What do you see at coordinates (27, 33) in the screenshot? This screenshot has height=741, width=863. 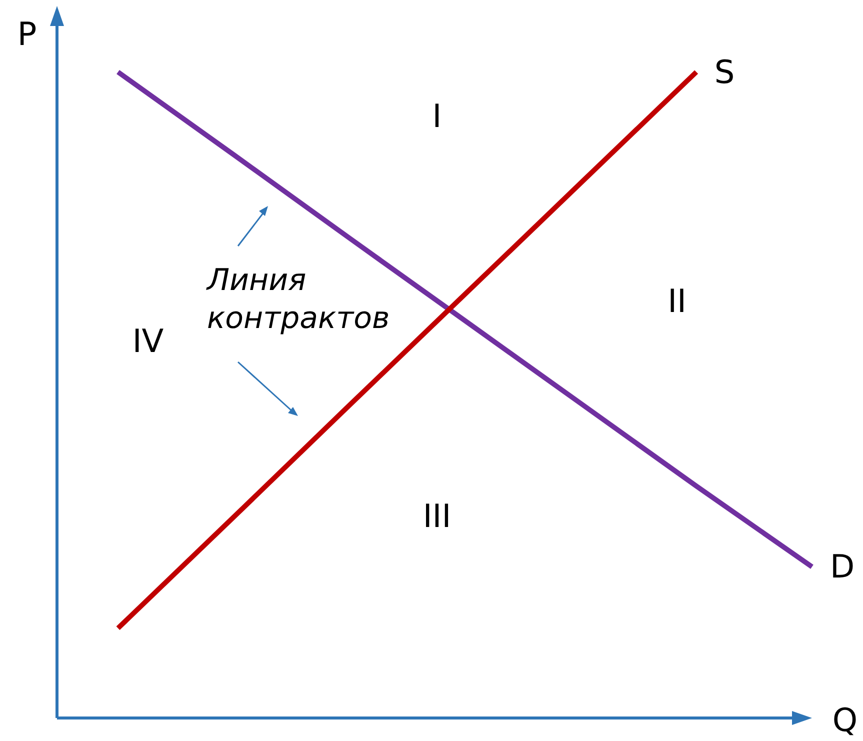 I see `y-axis-title: P` at bounding box center [27, 33].